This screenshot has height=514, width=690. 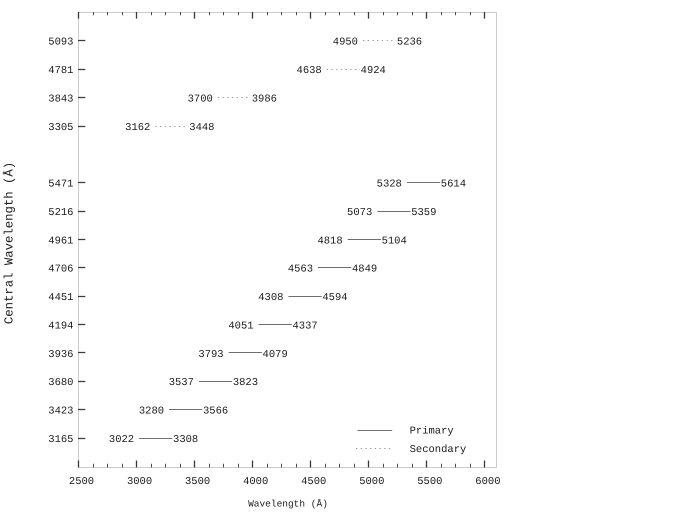 I want to click on svg-text: 4194, so click(x=60, y=326).